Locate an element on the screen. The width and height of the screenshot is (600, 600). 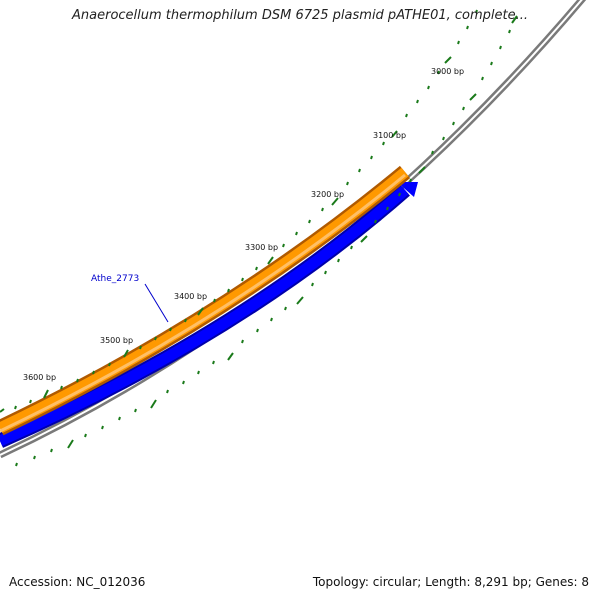
tick-label-3600: 3600 bp is located at coordinates (39, 377).